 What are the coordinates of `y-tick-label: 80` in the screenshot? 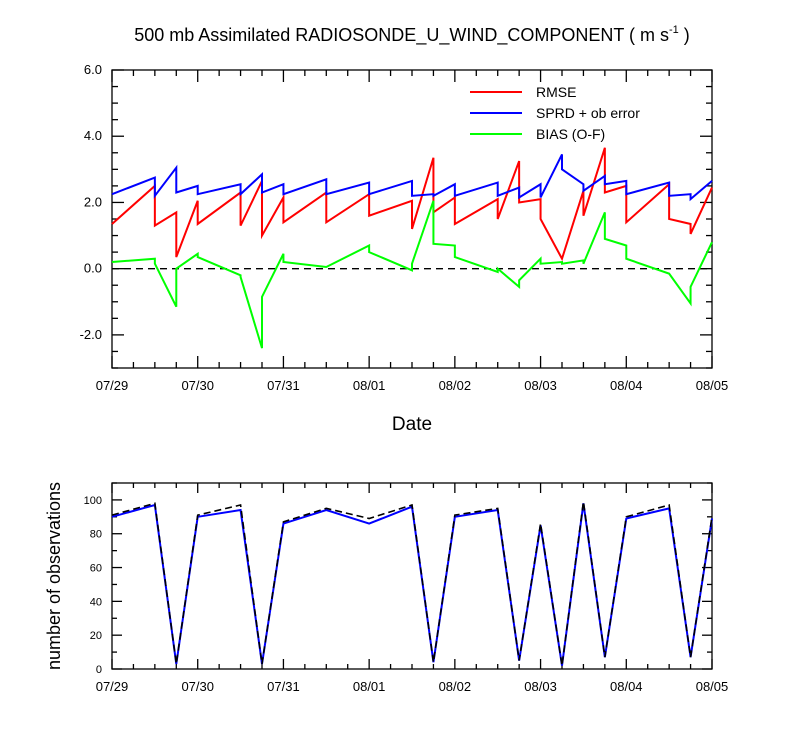 It's located at (96, 535).